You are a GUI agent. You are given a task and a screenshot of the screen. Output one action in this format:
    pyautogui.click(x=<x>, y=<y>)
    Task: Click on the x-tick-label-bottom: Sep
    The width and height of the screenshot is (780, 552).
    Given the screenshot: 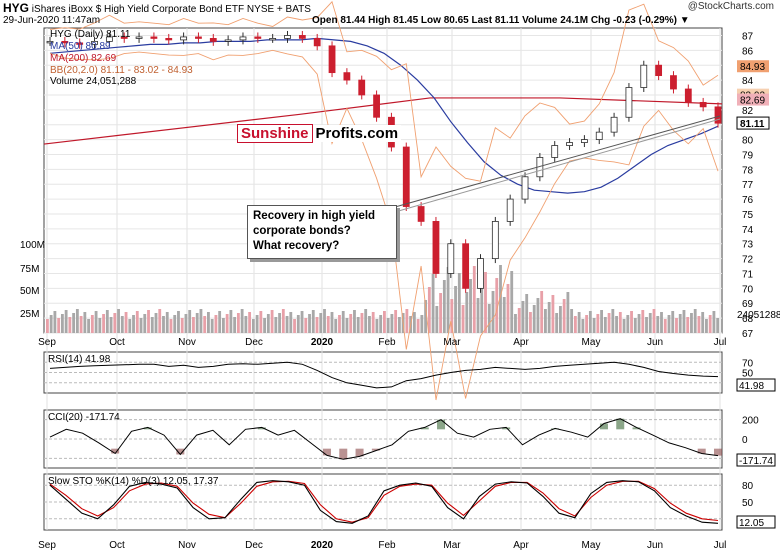 What is the action you would take?
    pyautogui.click(x=47, y=545)
    